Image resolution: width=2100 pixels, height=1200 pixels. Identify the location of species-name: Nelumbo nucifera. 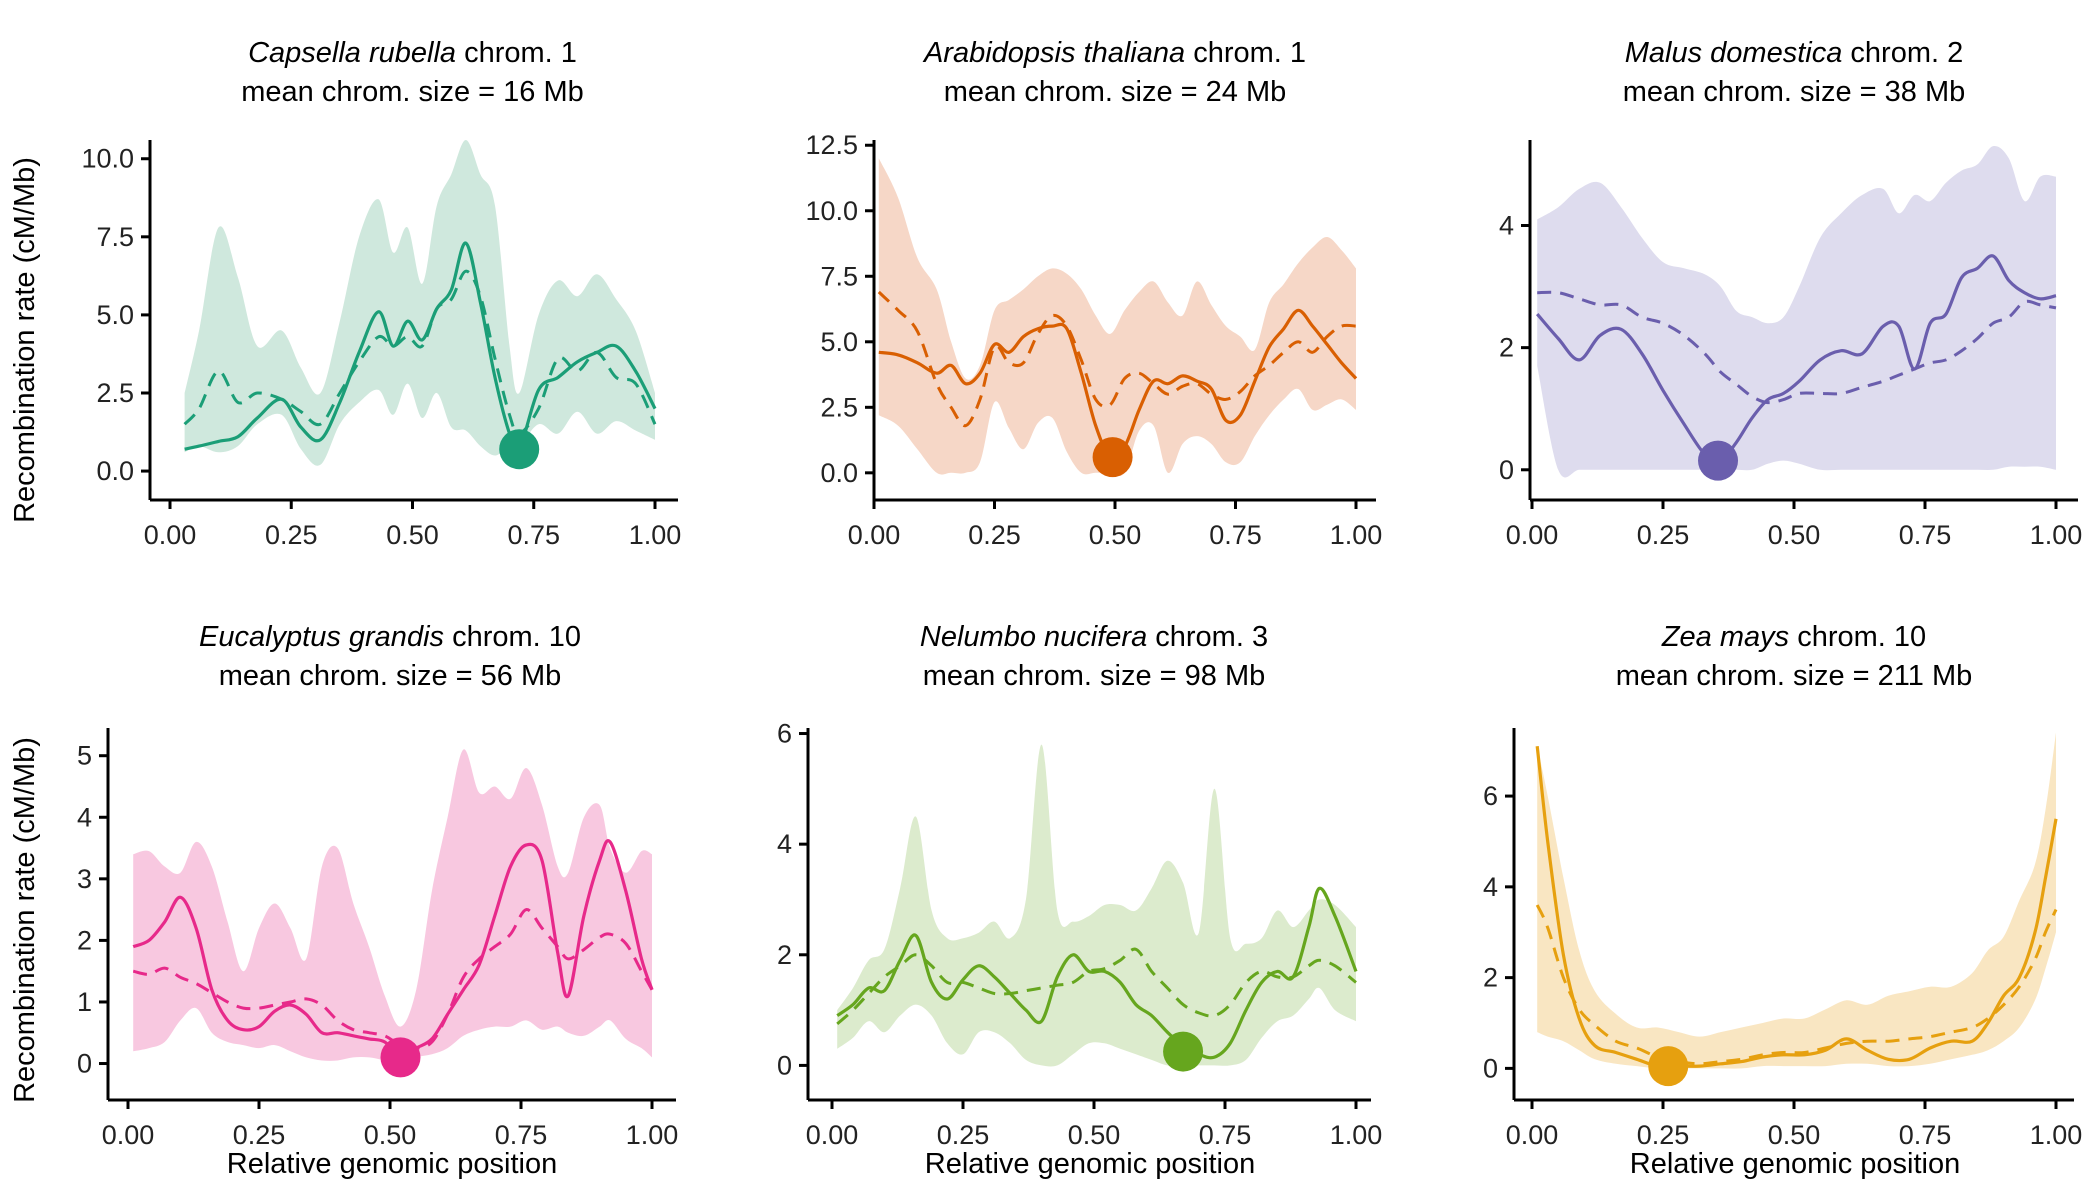
(1033, 637).